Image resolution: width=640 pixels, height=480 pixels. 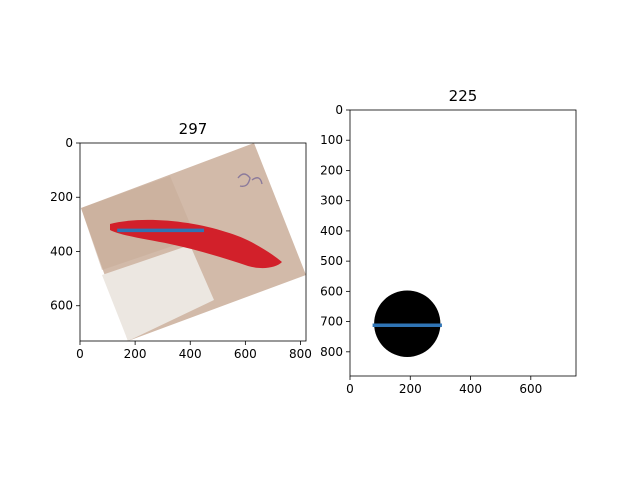 What do you see at coordinates (158, 293) in the screenshot?
I see `cloth-region` at bounding box center [158, 293].